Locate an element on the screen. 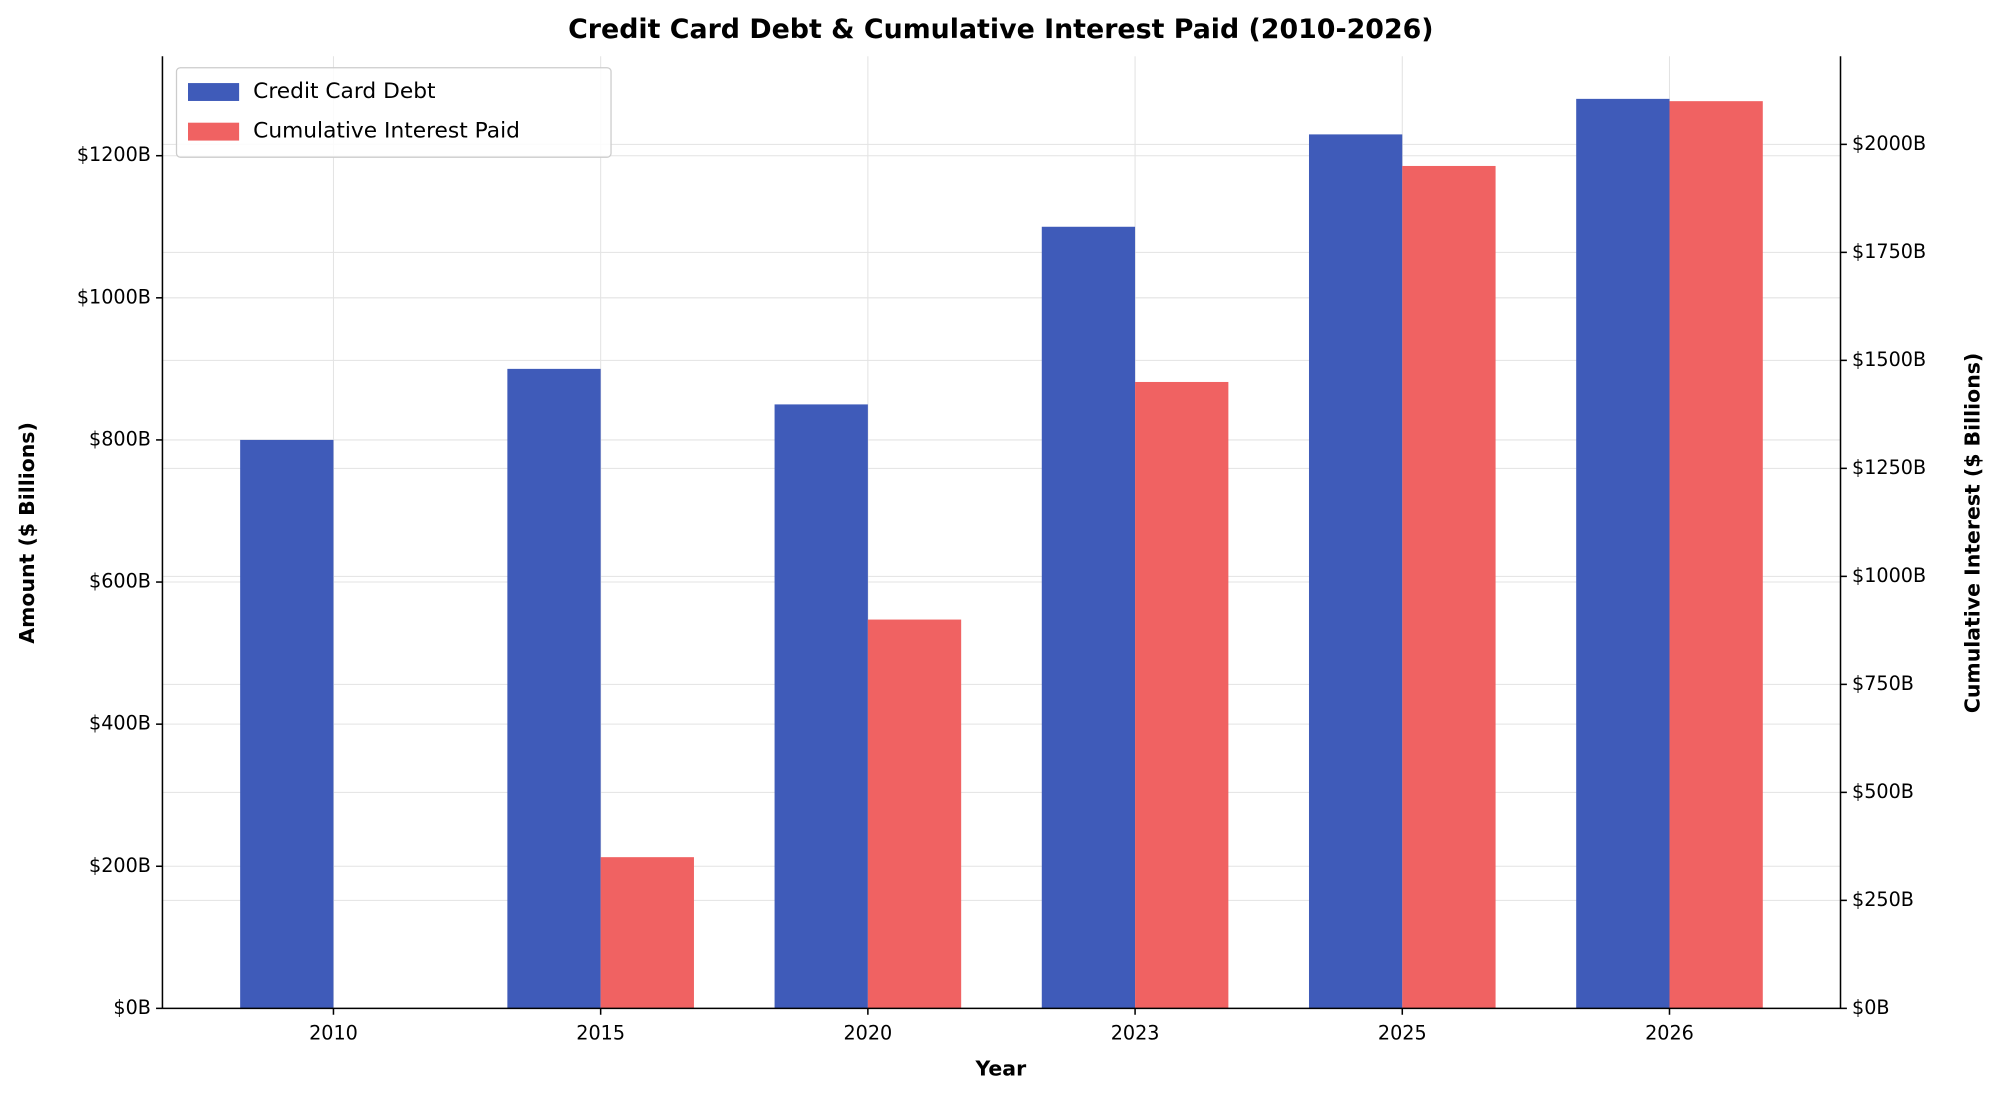 Image resolution: width=1994 pixels, height=1094 pixels. x-tick-label: 2010 is located at coordinates (333, 1032).